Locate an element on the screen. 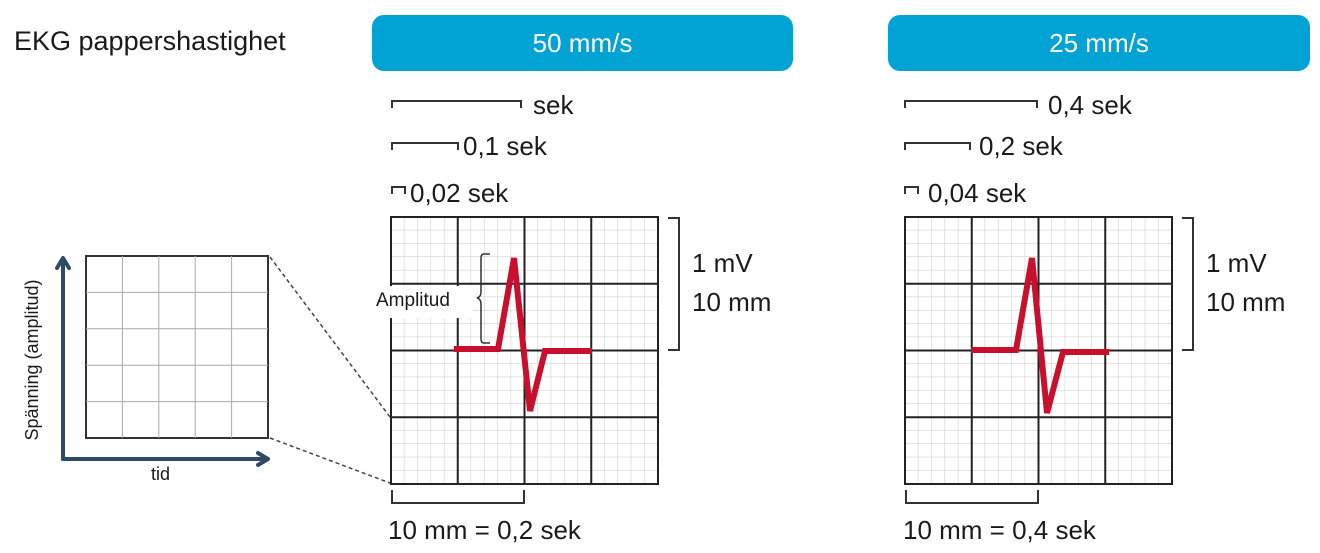 The width and height of the screenshot is (1320, 553). speed-banner-50: 50 mm/s is located at coordinates (582, 43).